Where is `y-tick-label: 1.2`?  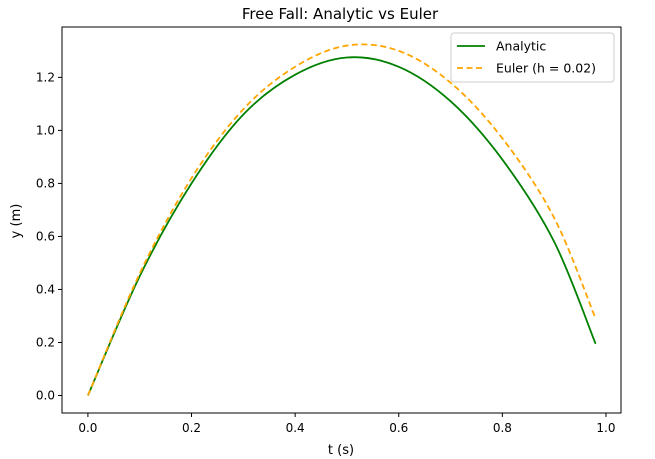 y-tick-label: 1.2 is located at coordinates (45, 77).